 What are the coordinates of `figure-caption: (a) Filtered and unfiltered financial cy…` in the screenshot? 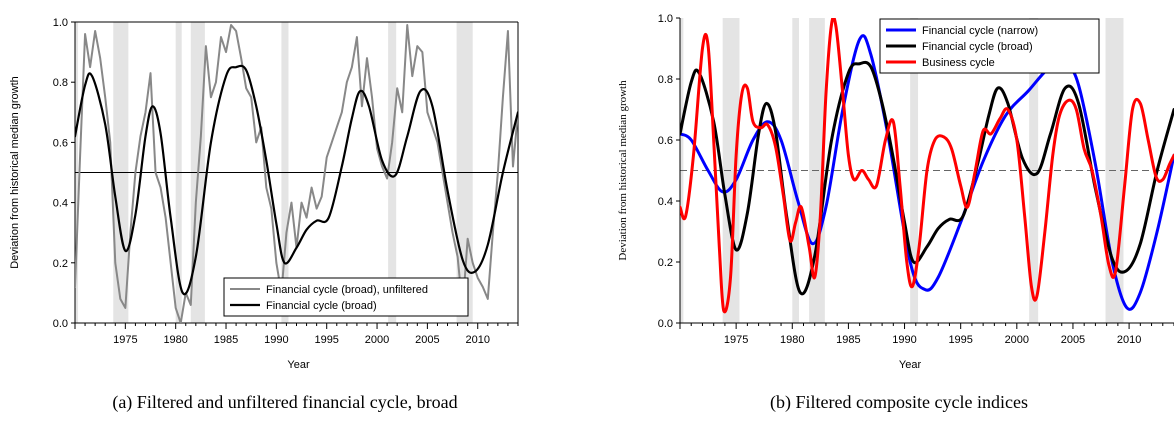 It's located at (284, 402).